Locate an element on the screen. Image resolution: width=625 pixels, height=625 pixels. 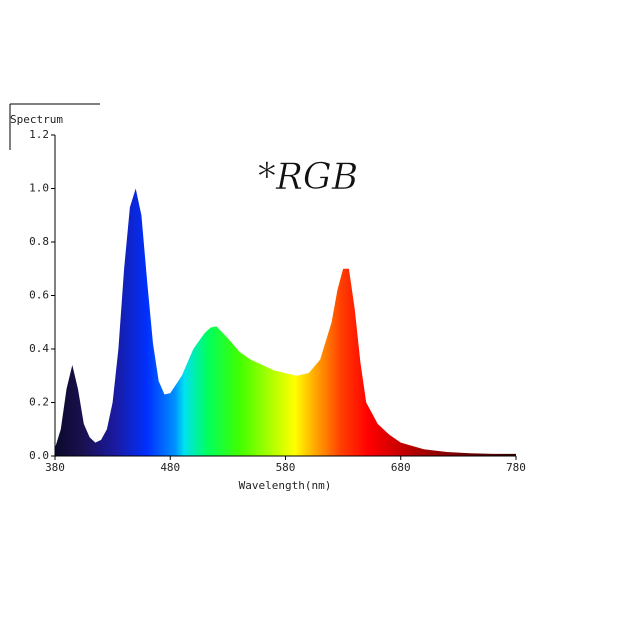
y-tick-label: 0.2 is located at coordinates (39, 402).